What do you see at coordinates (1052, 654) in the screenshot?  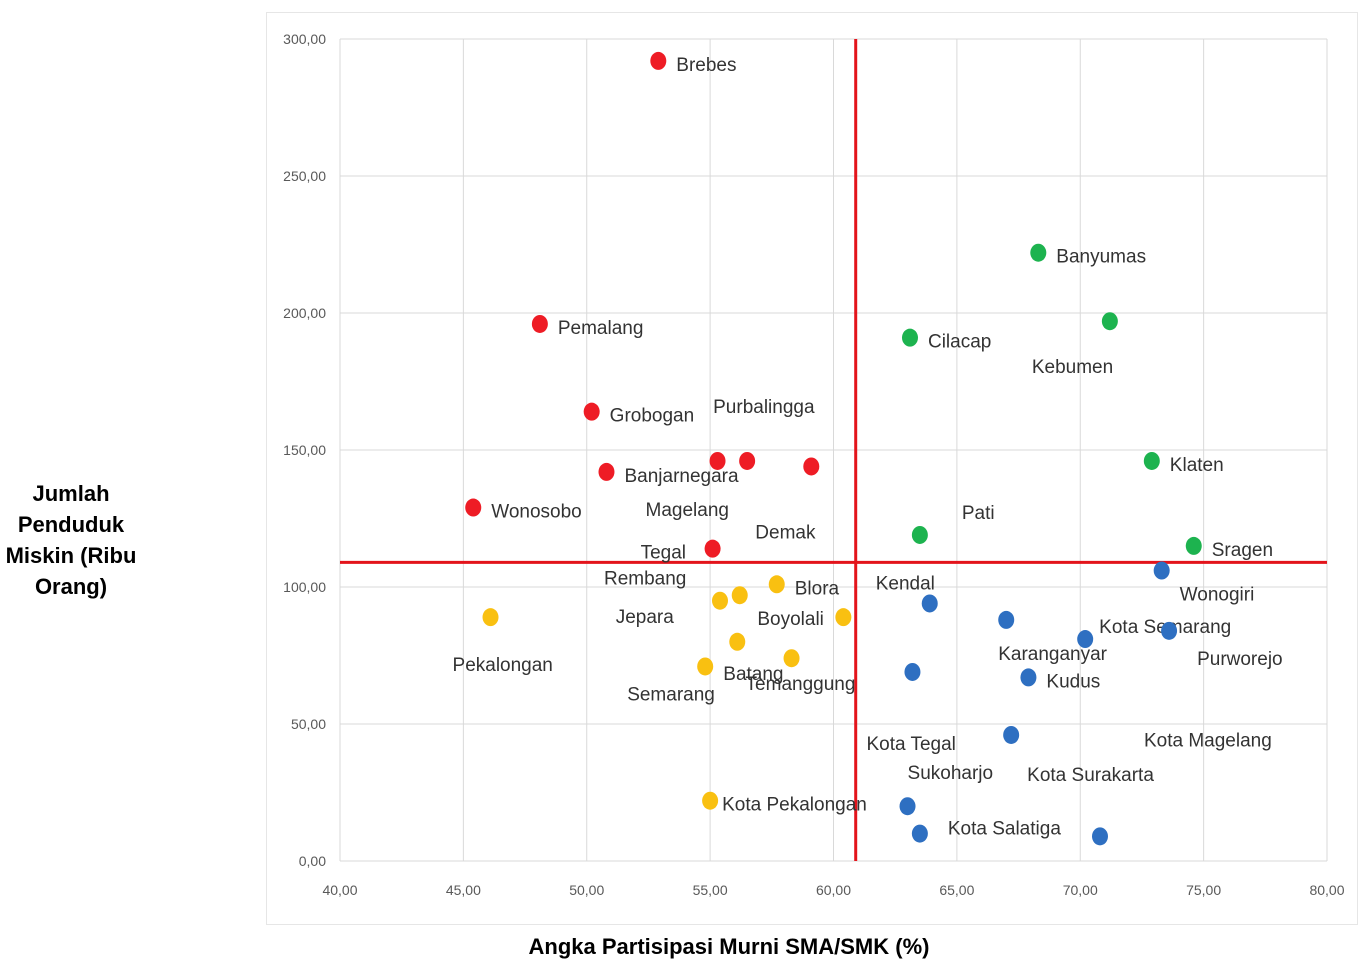 I see `data-label: Karanganyar` at bounding box center [1052, 654].